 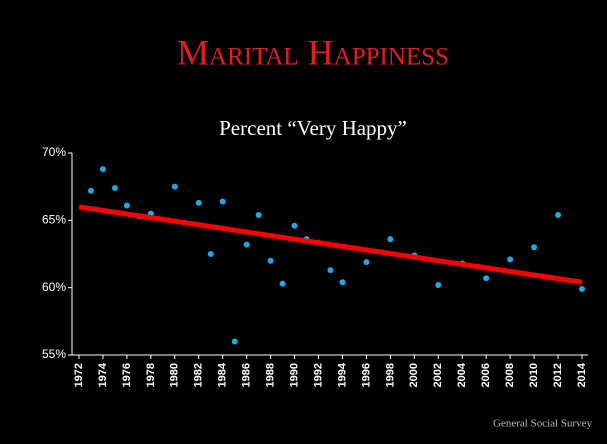 What do you see at coordinates (558, 375) in the screenshot?
I see `x-tick-label: 2012` at bounding box center [558, 375].